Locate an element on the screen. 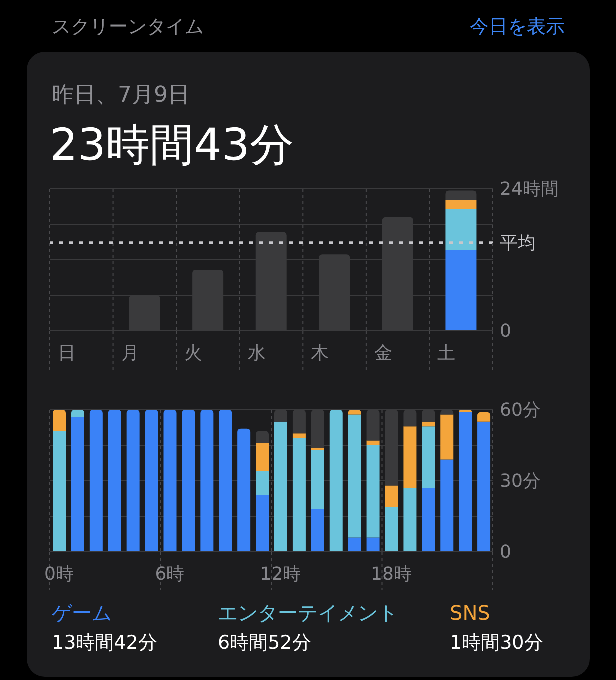 The image size is (616, 680). ref-line-label: 平均 is located at coordinates (518, 243).